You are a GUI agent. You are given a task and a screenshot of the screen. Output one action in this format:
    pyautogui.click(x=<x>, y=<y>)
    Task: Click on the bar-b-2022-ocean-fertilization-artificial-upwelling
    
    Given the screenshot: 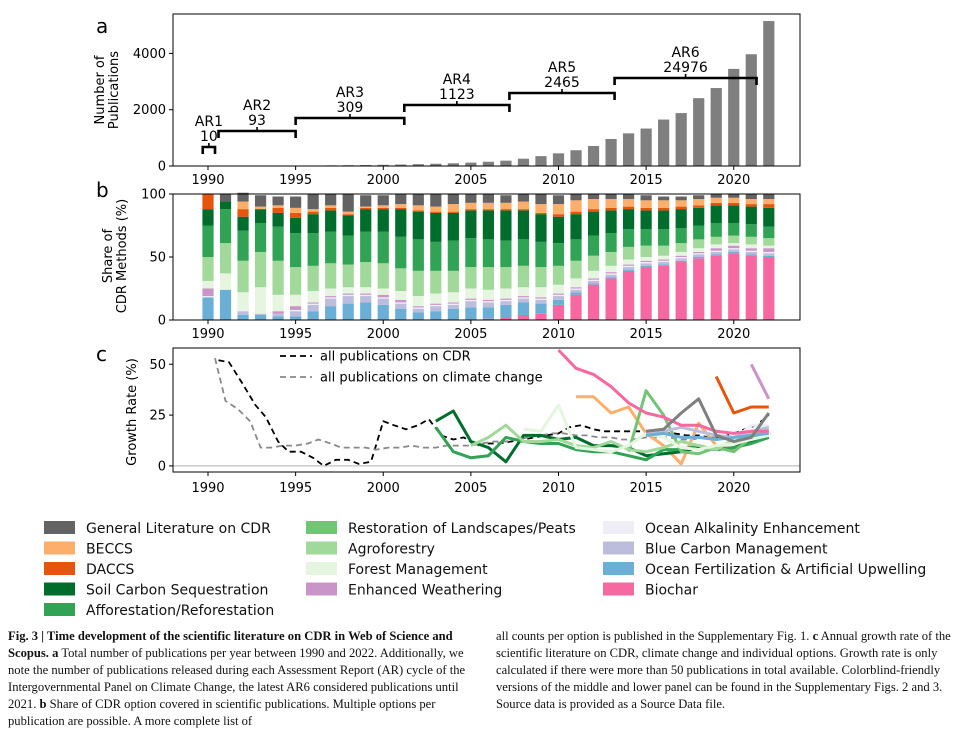 What is the action you would take?
    pyautogui.click(x=769, y=256)
    